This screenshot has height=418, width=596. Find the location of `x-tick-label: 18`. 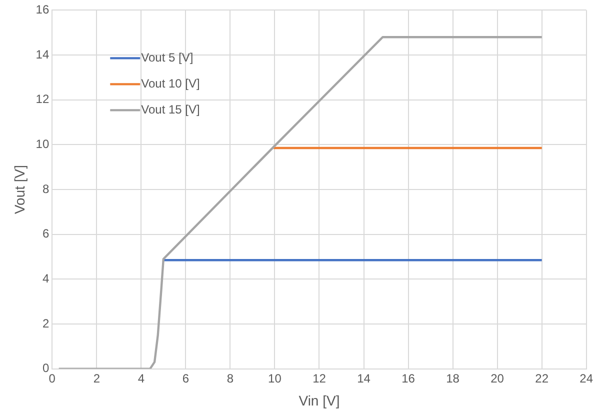

x-tick-label: 18 is located at coordinates (453, 378).